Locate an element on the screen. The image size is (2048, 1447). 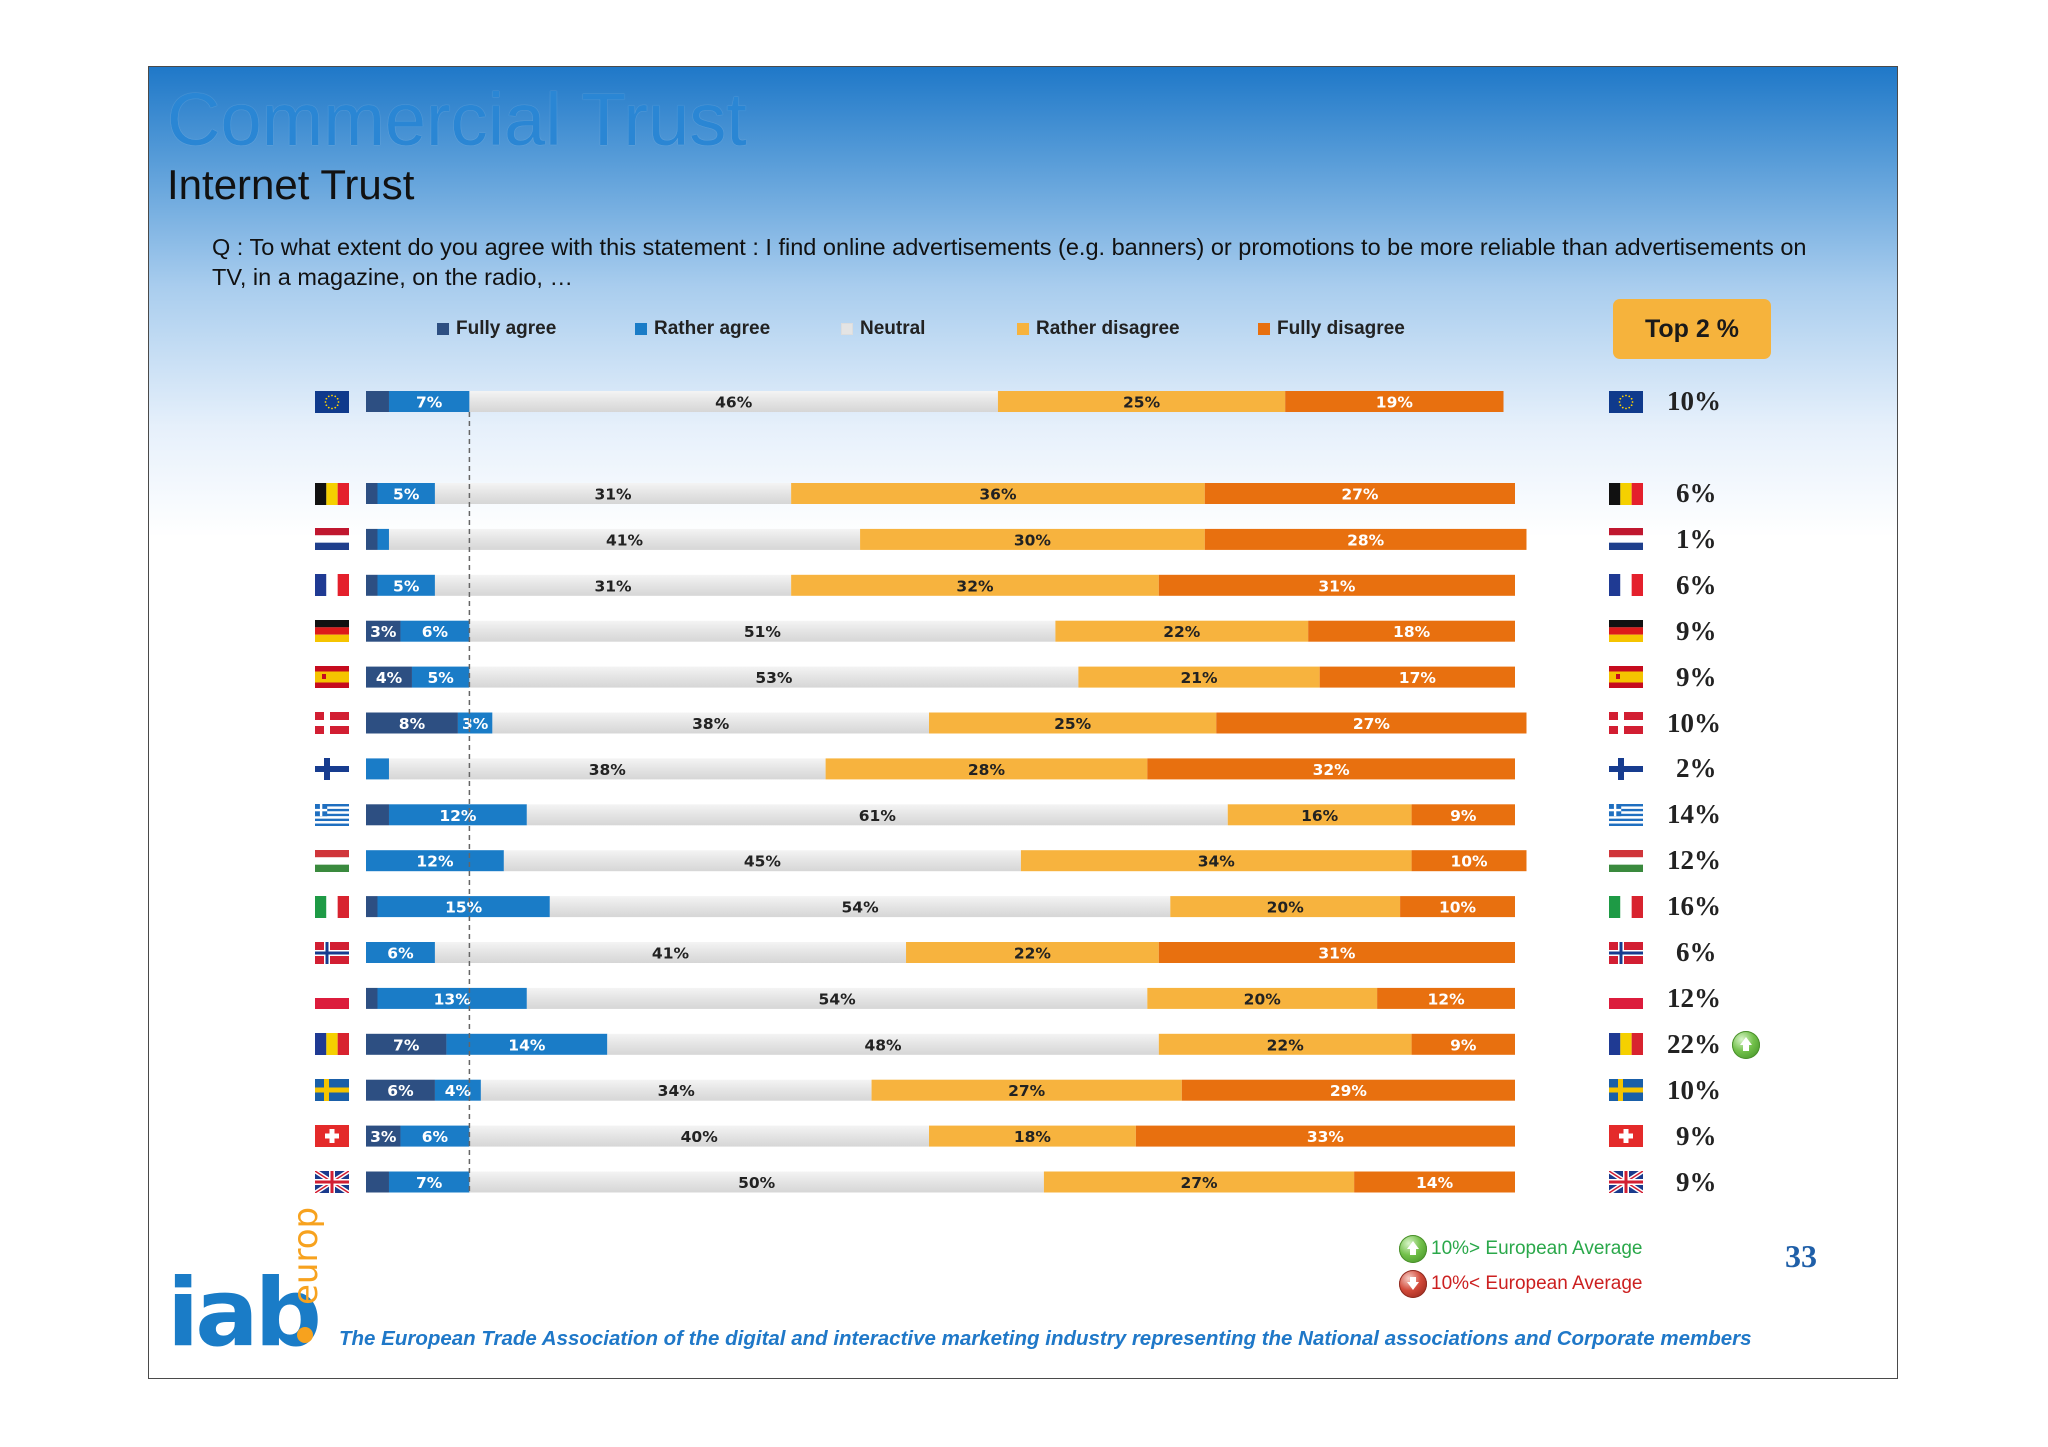
finland-flag-icon is located at coordinates (332, 771).